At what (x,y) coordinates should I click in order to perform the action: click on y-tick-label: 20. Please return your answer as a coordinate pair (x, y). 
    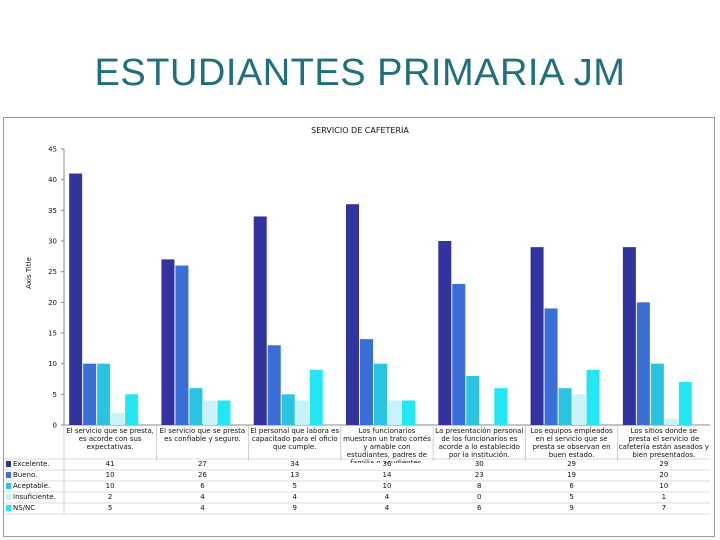
    Looking at the image, I should click on (52, 303).